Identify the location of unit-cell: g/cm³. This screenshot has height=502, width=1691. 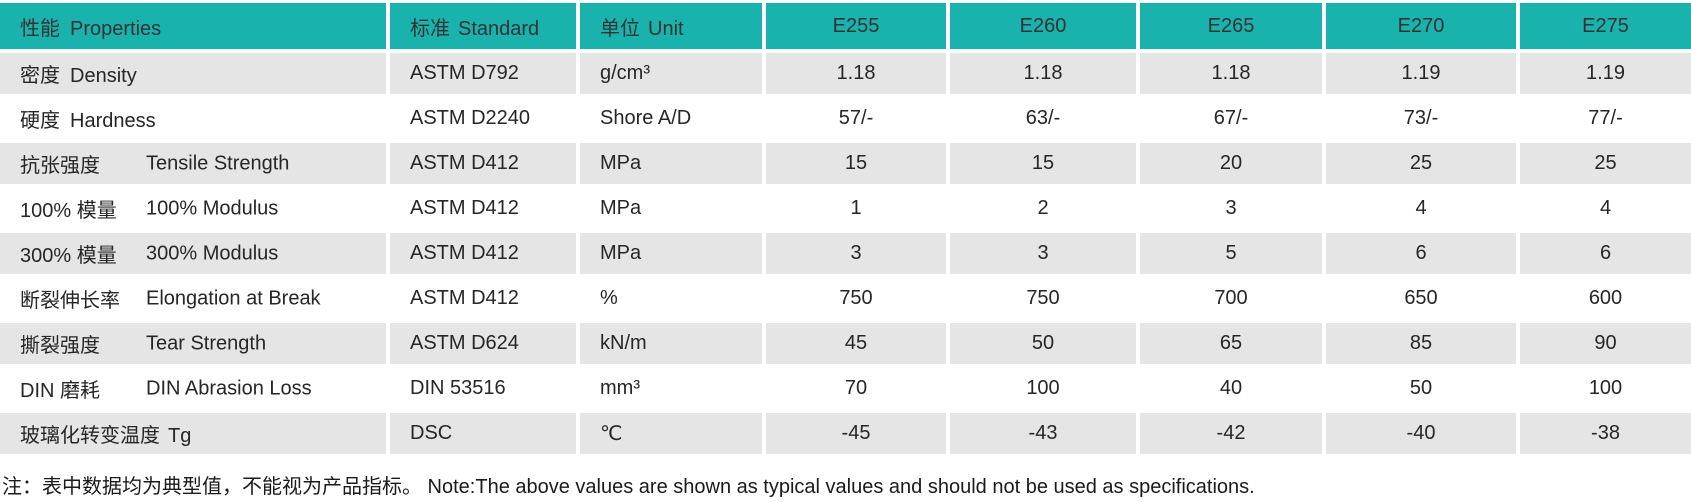
(673, 75).